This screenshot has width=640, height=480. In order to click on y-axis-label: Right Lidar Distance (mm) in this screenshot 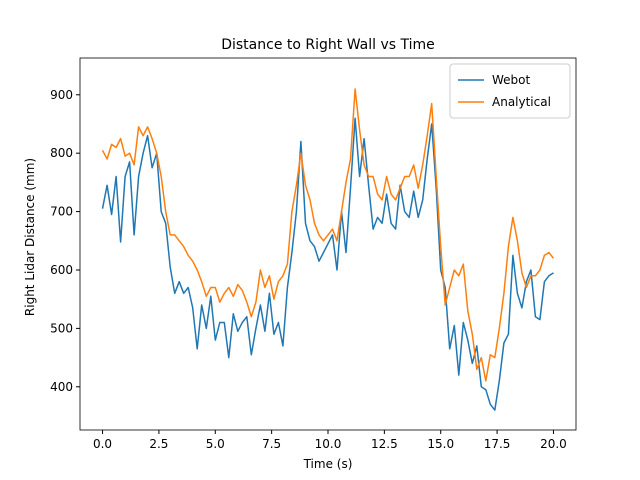, I will do `click(30, 237)`.